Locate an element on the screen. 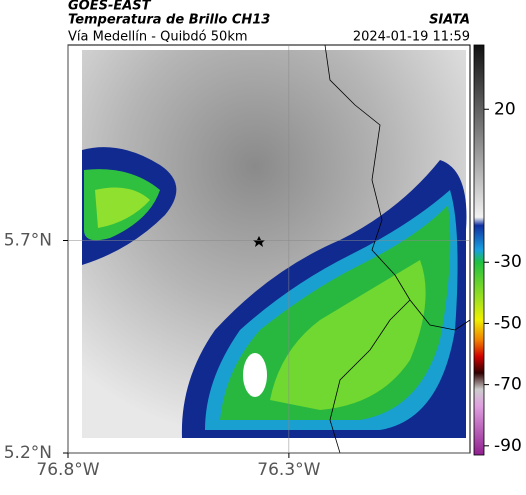 The image size is (526, 495). colorbar is located at coordinates (479, 250).